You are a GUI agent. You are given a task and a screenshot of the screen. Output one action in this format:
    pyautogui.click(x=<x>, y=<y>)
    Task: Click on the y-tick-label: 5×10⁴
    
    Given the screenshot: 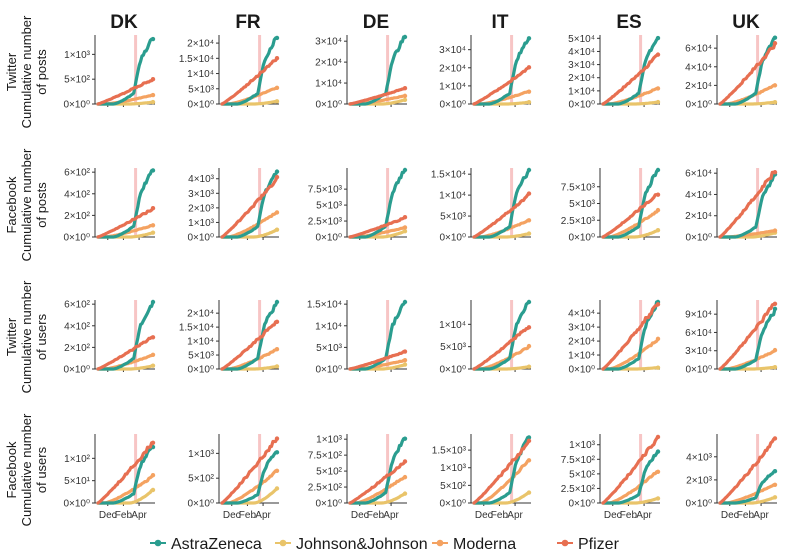 What is the action you would take?
    pyautogui.click(x=581, y=39)
    